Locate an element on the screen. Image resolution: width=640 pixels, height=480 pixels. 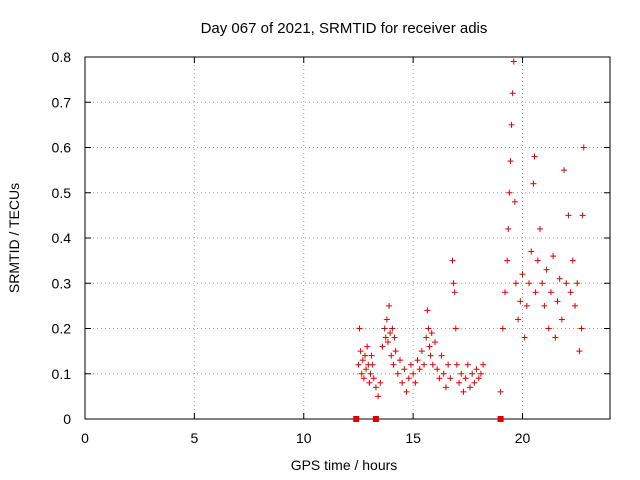
y-axis-label: SRMTID / TECUs is located at coordinates (14, 238).